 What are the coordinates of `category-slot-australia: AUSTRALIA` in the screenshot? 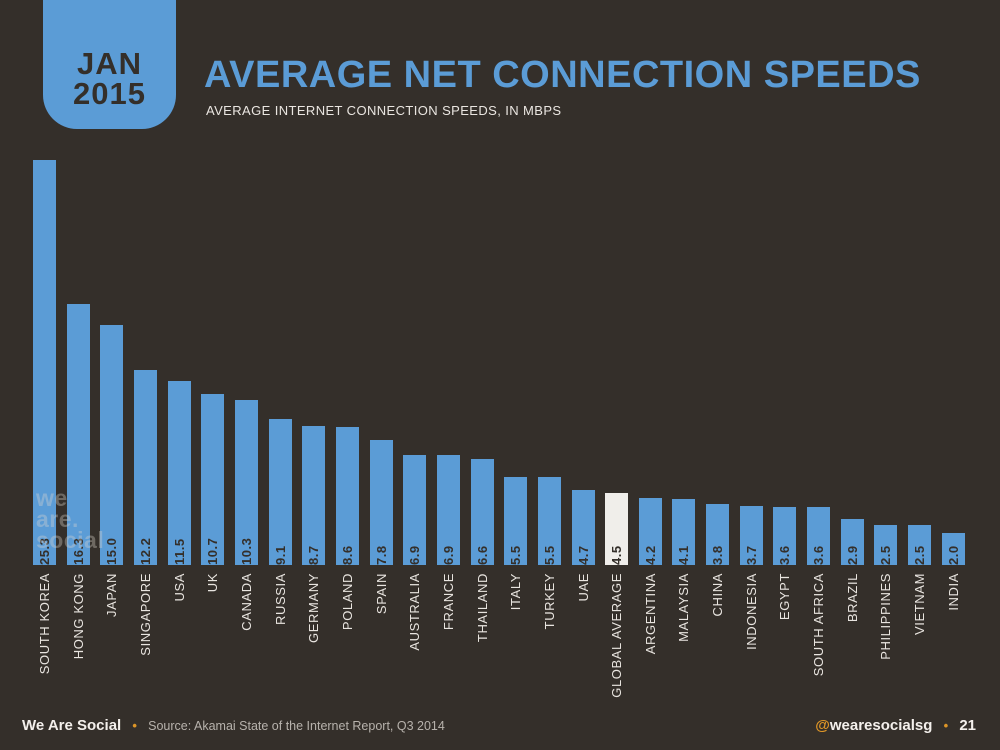 It's located at (414, 635).